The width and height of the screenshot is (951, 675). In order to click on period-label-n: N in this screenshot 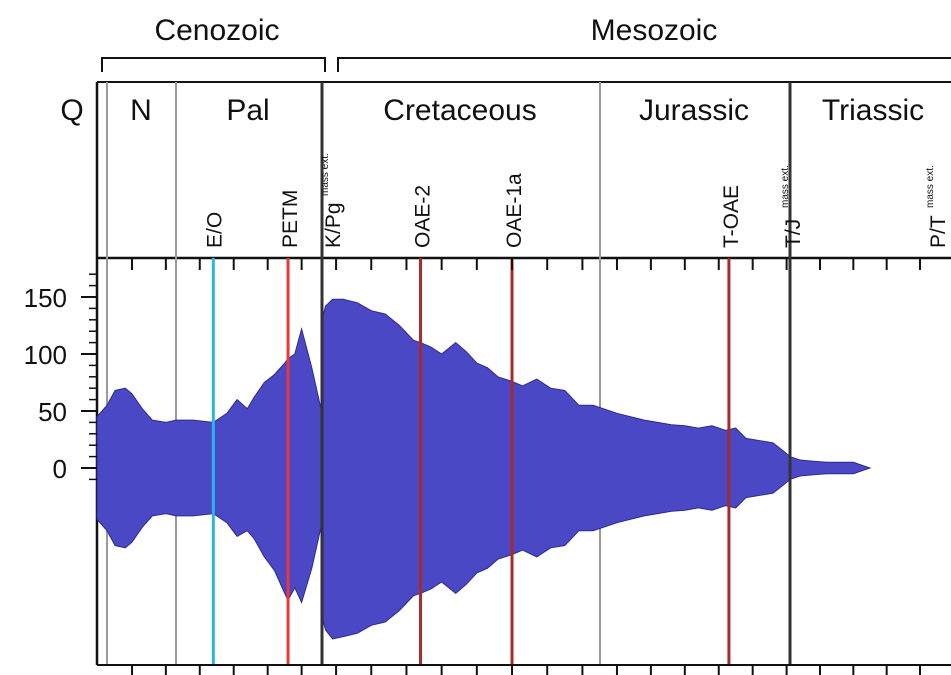, I will do `click(141, 110)`.